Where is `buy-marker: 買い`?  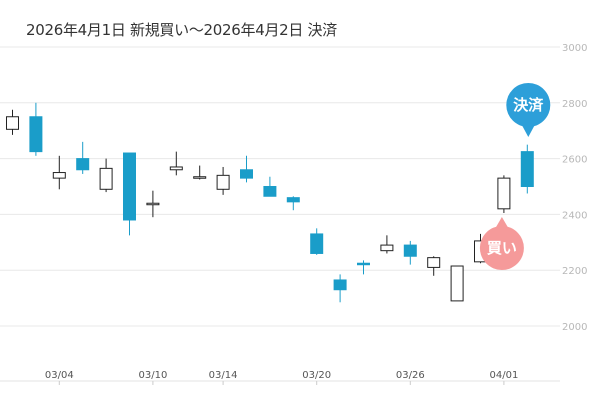 buy-marker: 買い is located at coordinates (501, 243).